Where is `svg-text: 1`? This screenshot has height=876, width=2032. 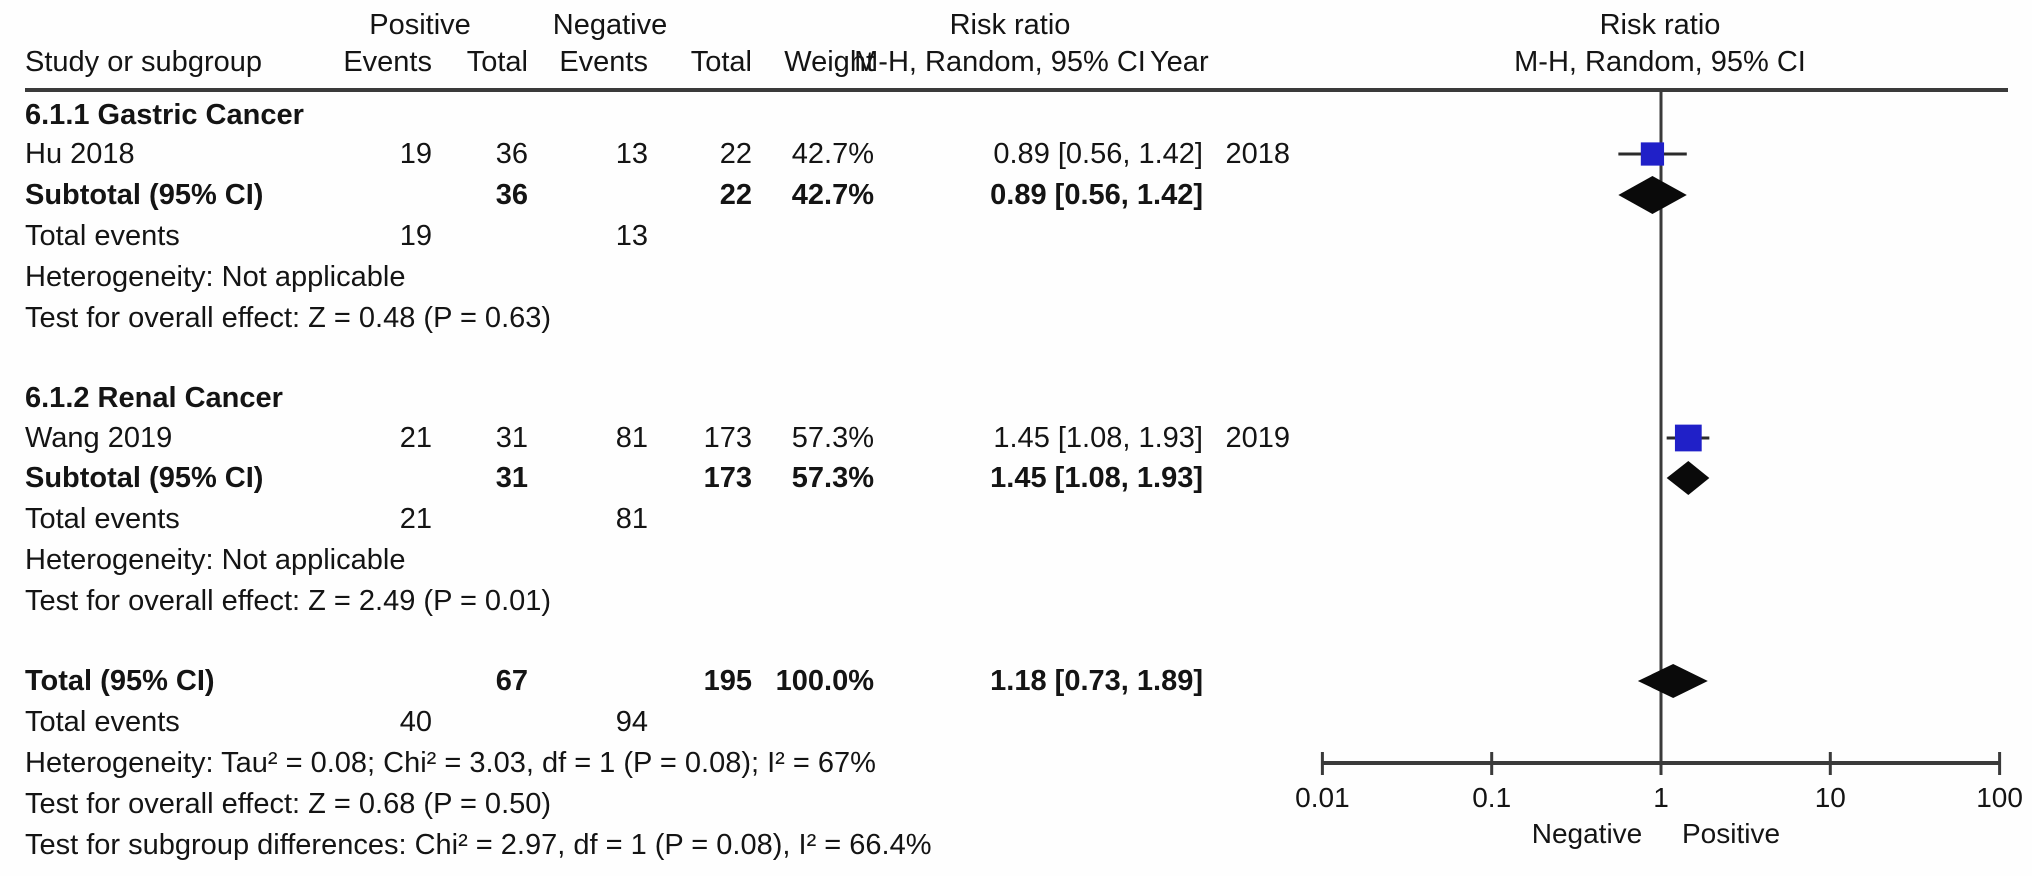
svg-text: 1 is located at coordinates (1661, 797).